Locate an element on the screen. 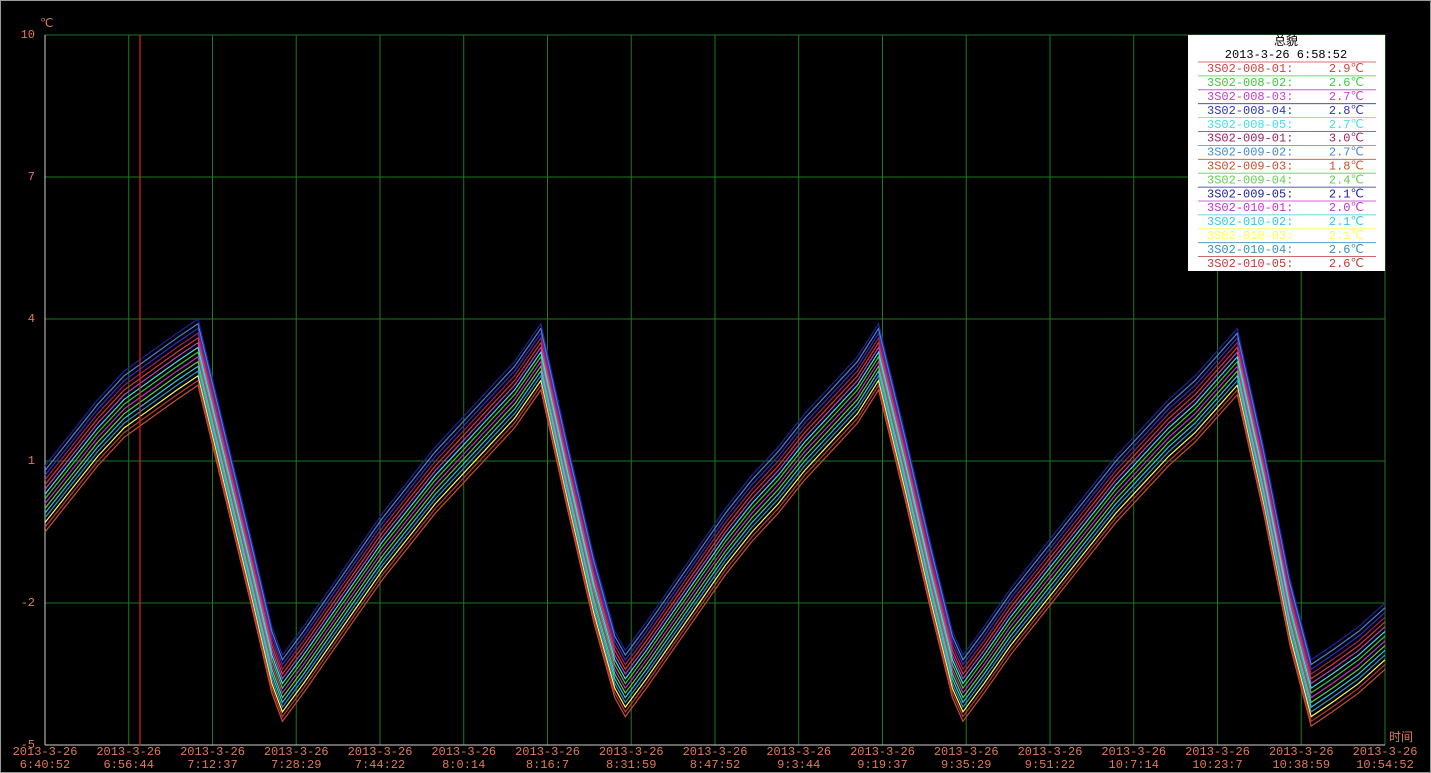  legend-title: 总貌 is located at coordinates (1286, 41).